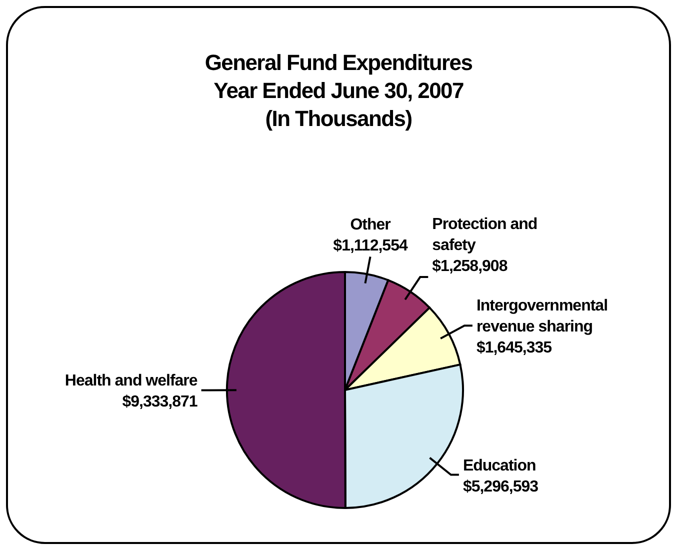 The image size is (677, 550). What do you see at coordinates (160, 402) in the screenshot?
I see `data-label: $9,333,871` at bounding box center [160, 402].